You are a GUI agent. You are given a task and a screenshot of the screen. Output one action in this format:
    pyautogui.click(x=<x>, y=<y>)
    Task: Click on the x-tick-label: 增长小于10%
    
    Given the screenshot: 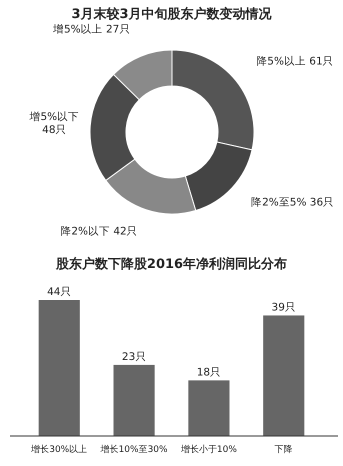 What is the action you would take?
    pyautogui.click(x=209, y=449)
    